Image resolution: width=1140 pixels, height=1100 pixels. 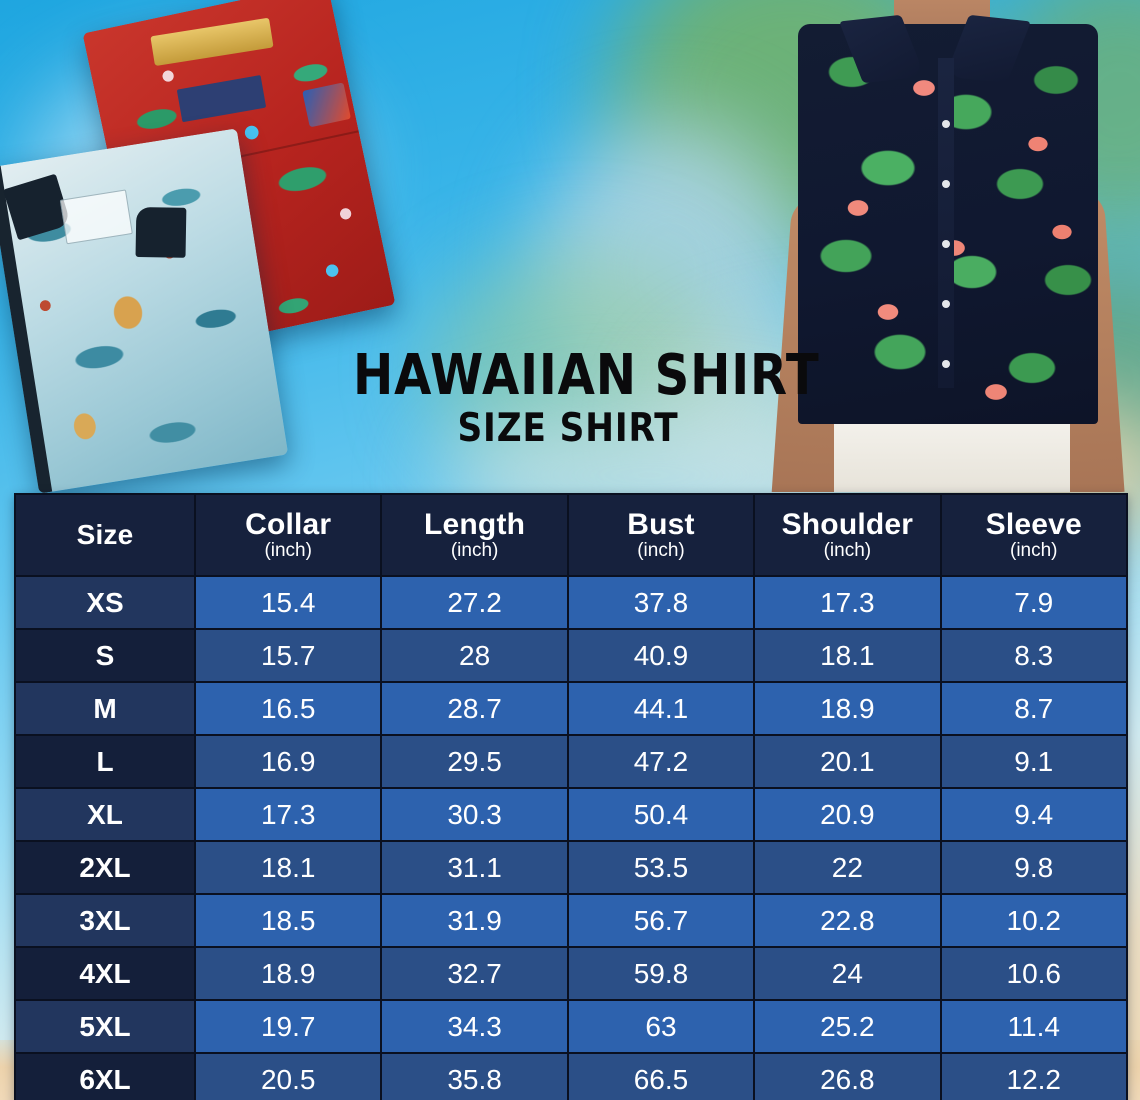 I want to click on table-row: 4XL 18.9 32.7 59.8 24 10.6, so click(x=571, y=973).